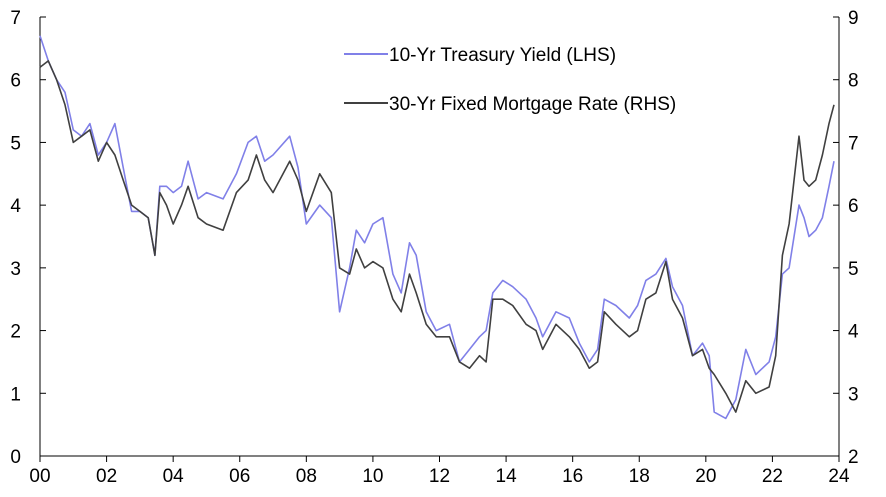 The image size is (886, 497). I want to click on right-tick-label: 7, so click(853, 143).